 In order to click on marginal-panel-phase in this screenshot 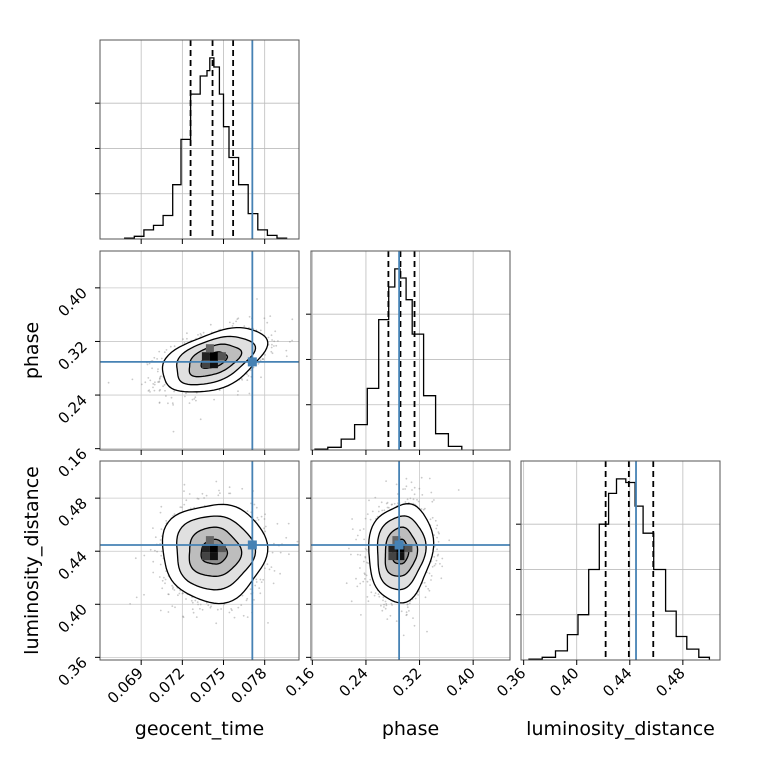, I will do `click(408, 350)`.